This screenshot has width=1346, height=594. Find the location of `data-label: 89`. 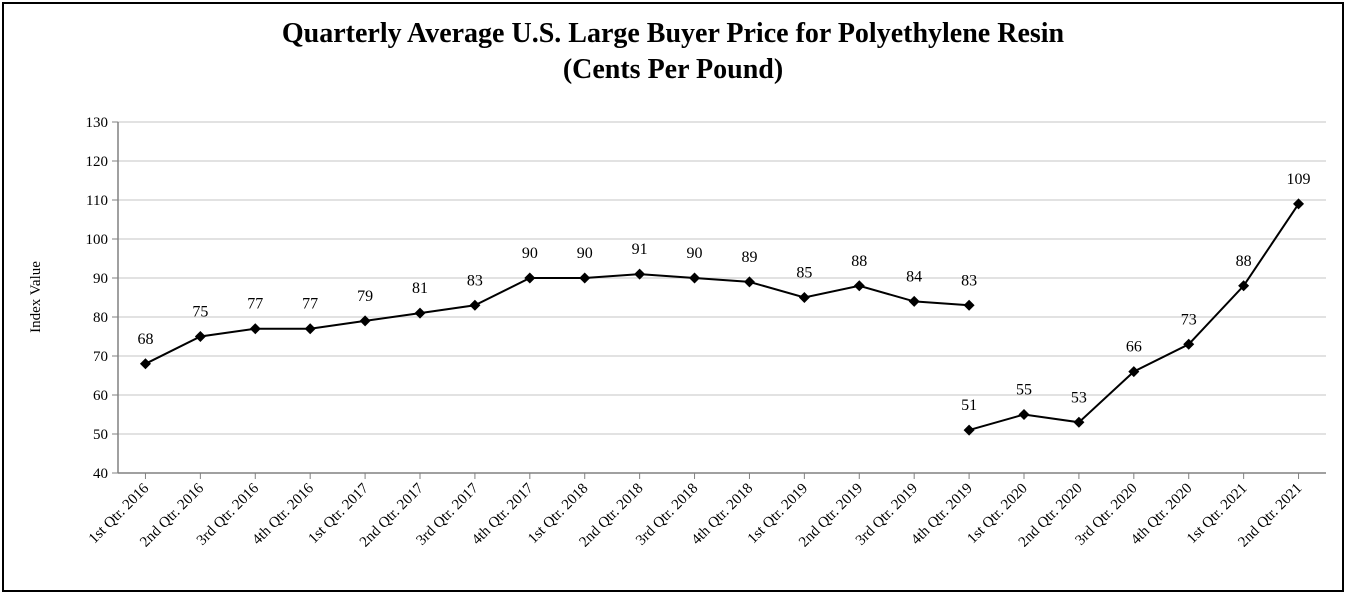

data-label: 89 is located at coordinates (749, 257).